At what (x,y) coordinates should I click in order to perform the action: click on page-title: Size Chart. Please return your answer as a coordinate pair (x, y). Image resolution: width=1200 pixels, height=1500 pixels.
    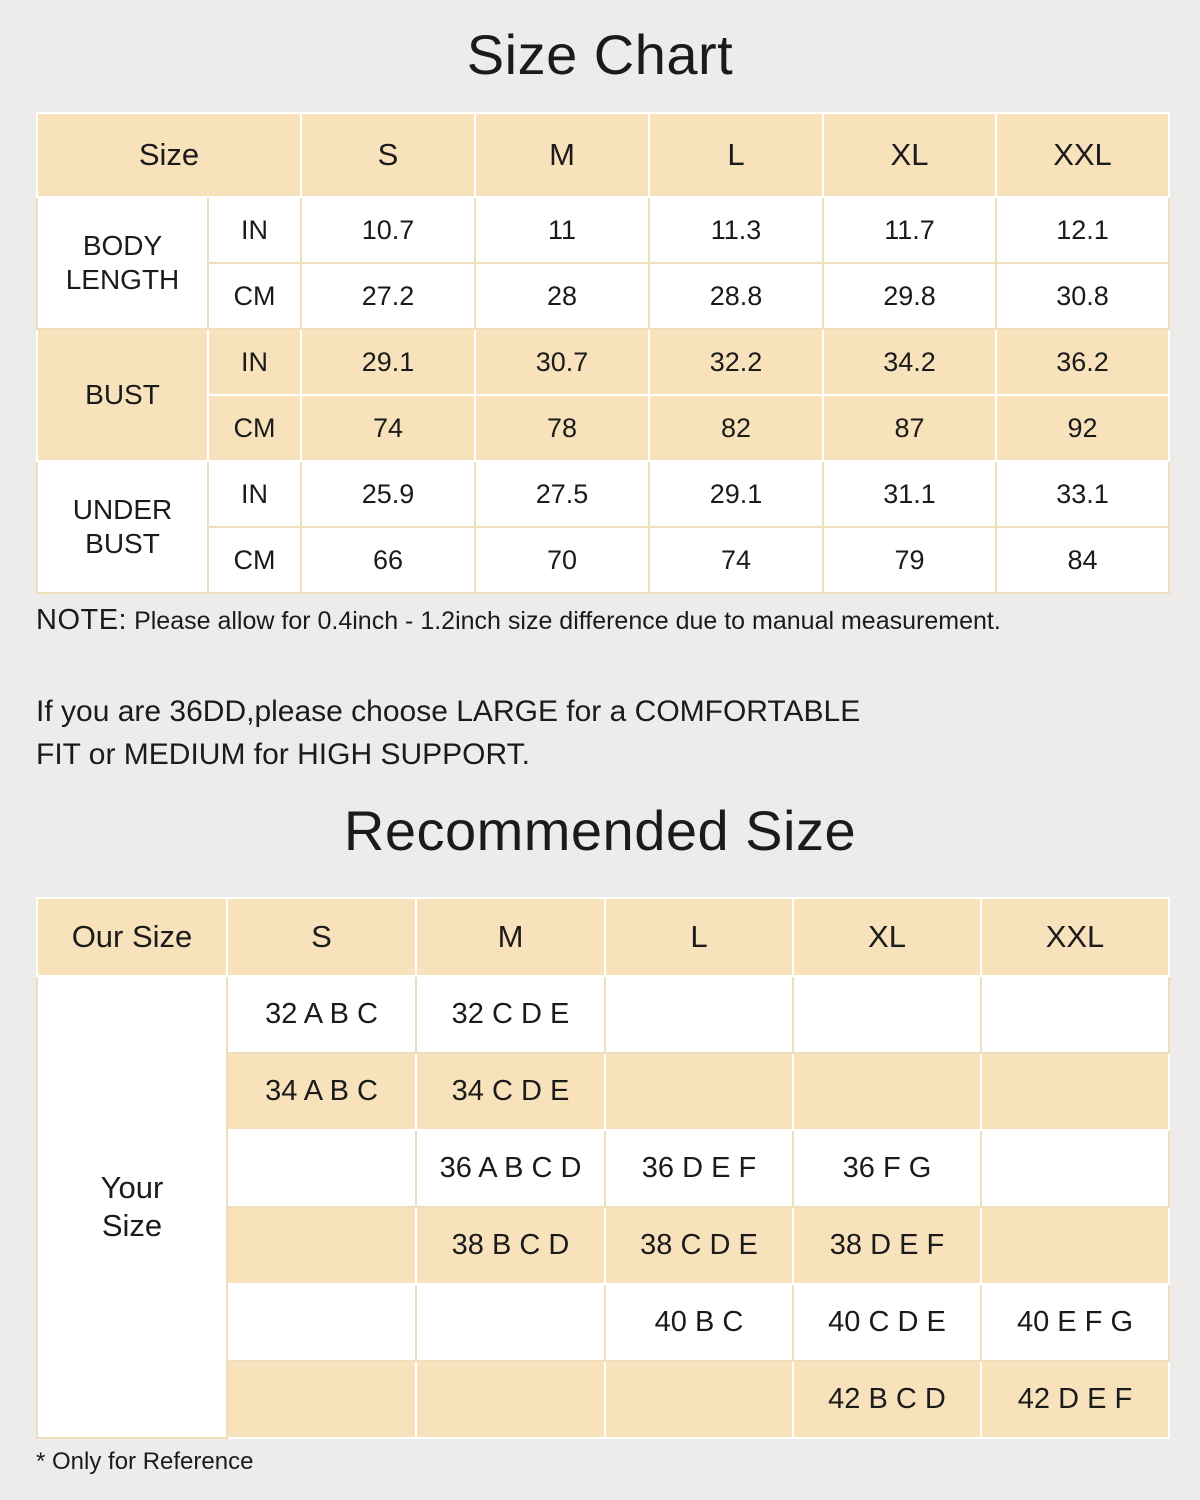
    Looking at the image, I should click on (600, 54).